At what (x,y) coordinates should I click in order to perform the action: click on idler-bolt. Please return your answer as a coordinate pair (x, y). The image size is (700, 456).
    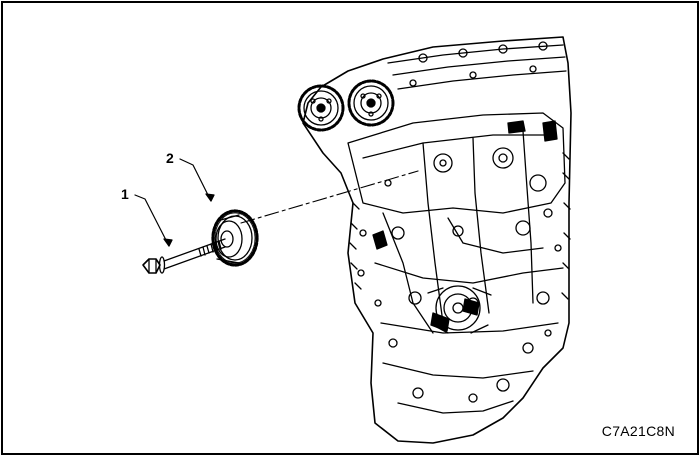
    Looking at the image, I should click on (184, 256).